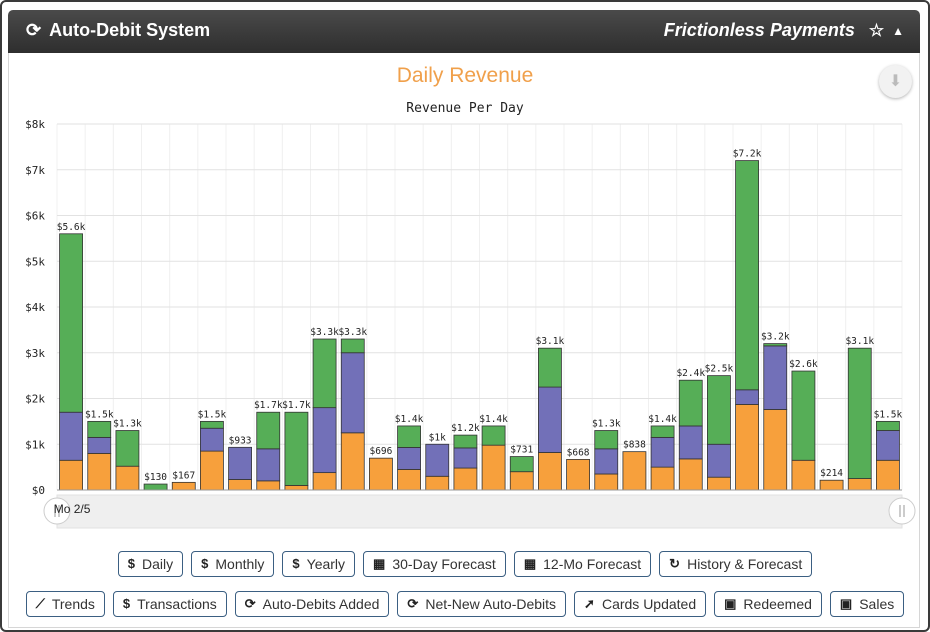 The height and width of the screenshot is (632, 930). I want to click on bar-total-label: $1.2k, so click(465, 428).